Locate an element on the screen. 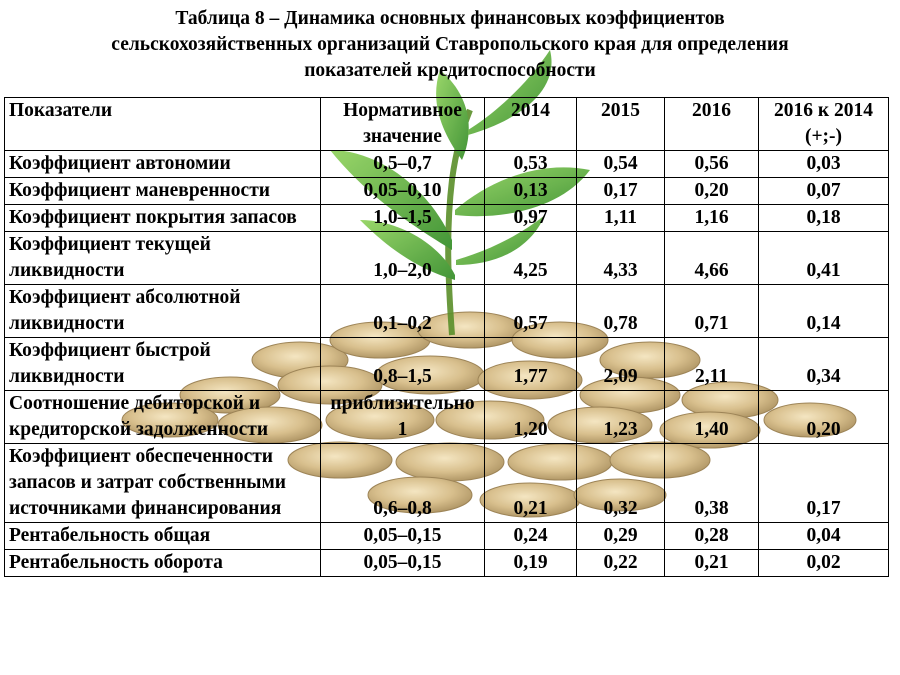 This screenshot has height=675, width=900. value-2015-cell: 0,32 is located at coordinates (620, 483).